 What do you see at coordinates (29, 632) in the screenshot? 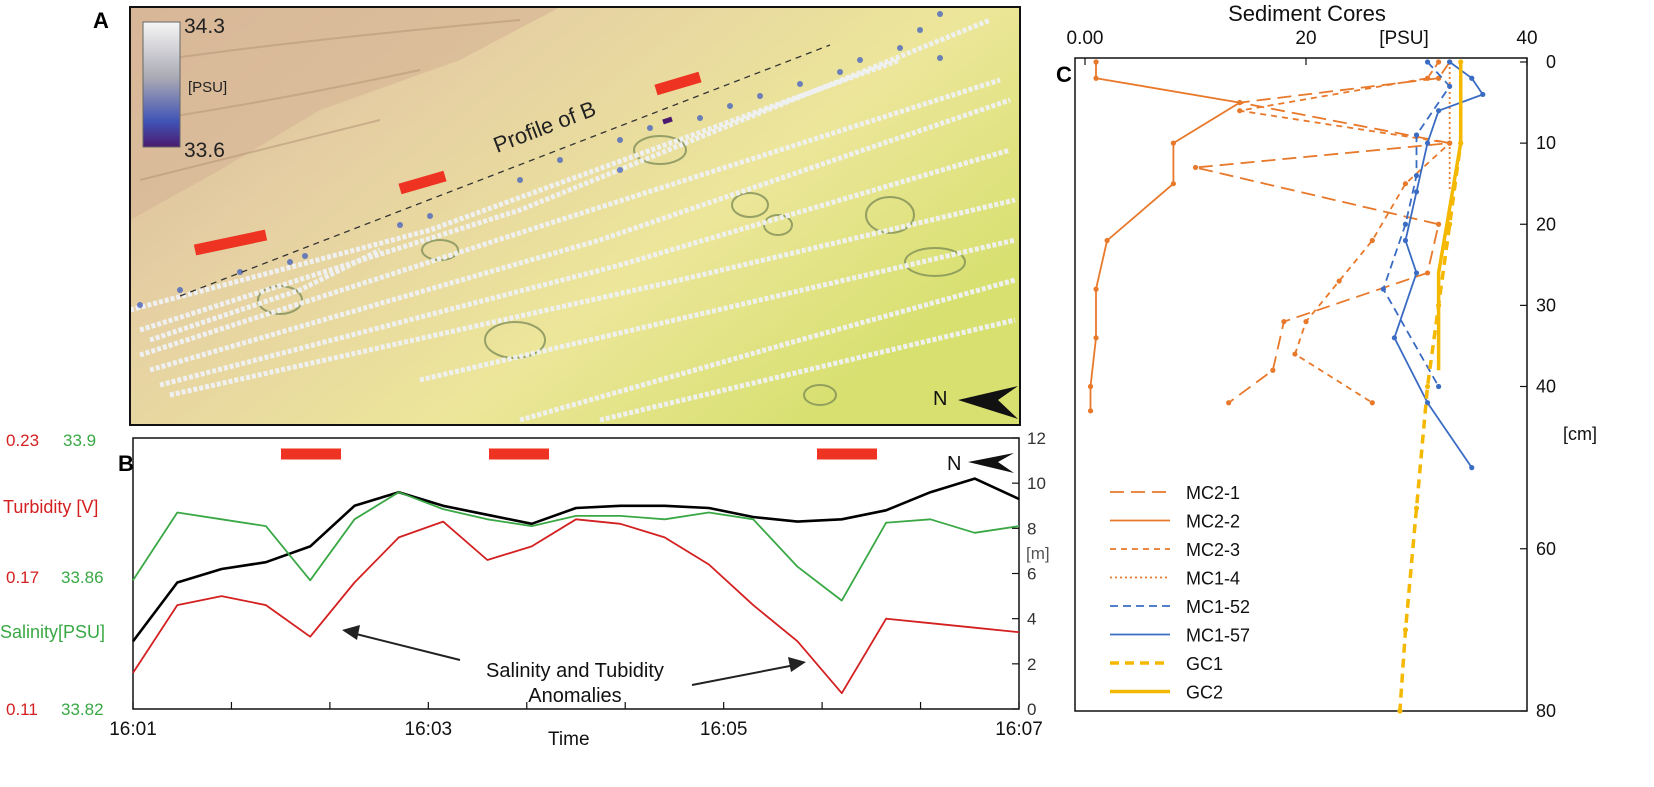
I see `salinity-axis-name: Salinity` at bounding box center [29, 632].